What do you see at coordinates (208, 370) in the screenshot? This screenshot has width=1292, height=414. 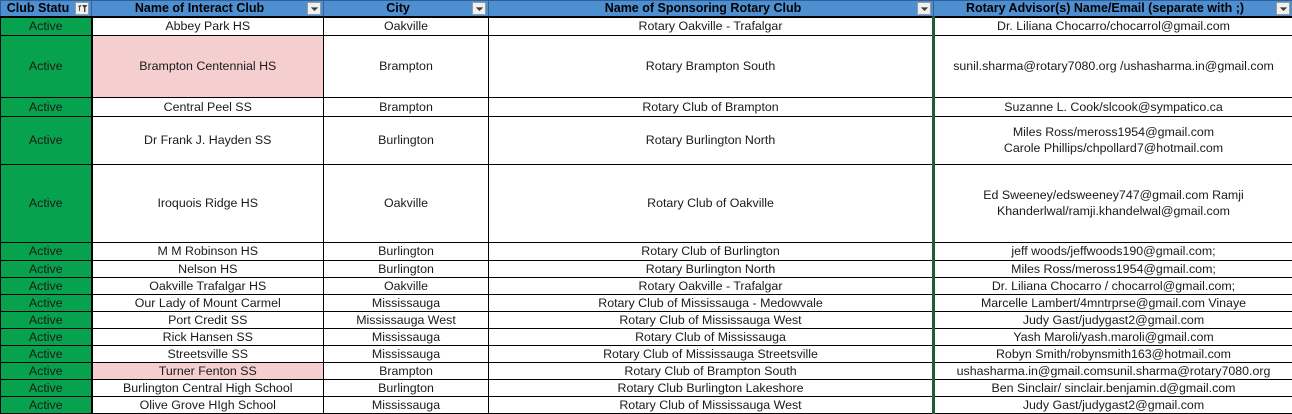 I see `cell-interact-club: Turner Fenton SS` at bounding box center [208, 370].